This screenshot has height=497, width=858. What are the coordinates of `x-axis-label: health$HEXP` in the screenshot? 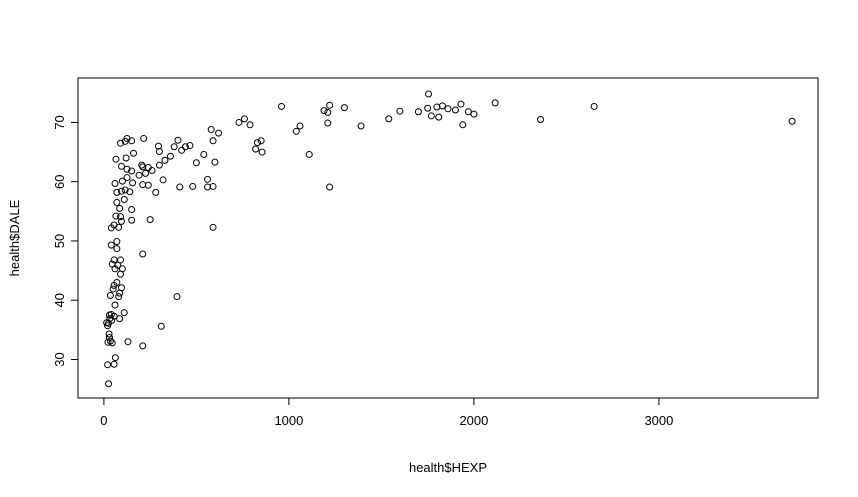 It's located at (448, 467).